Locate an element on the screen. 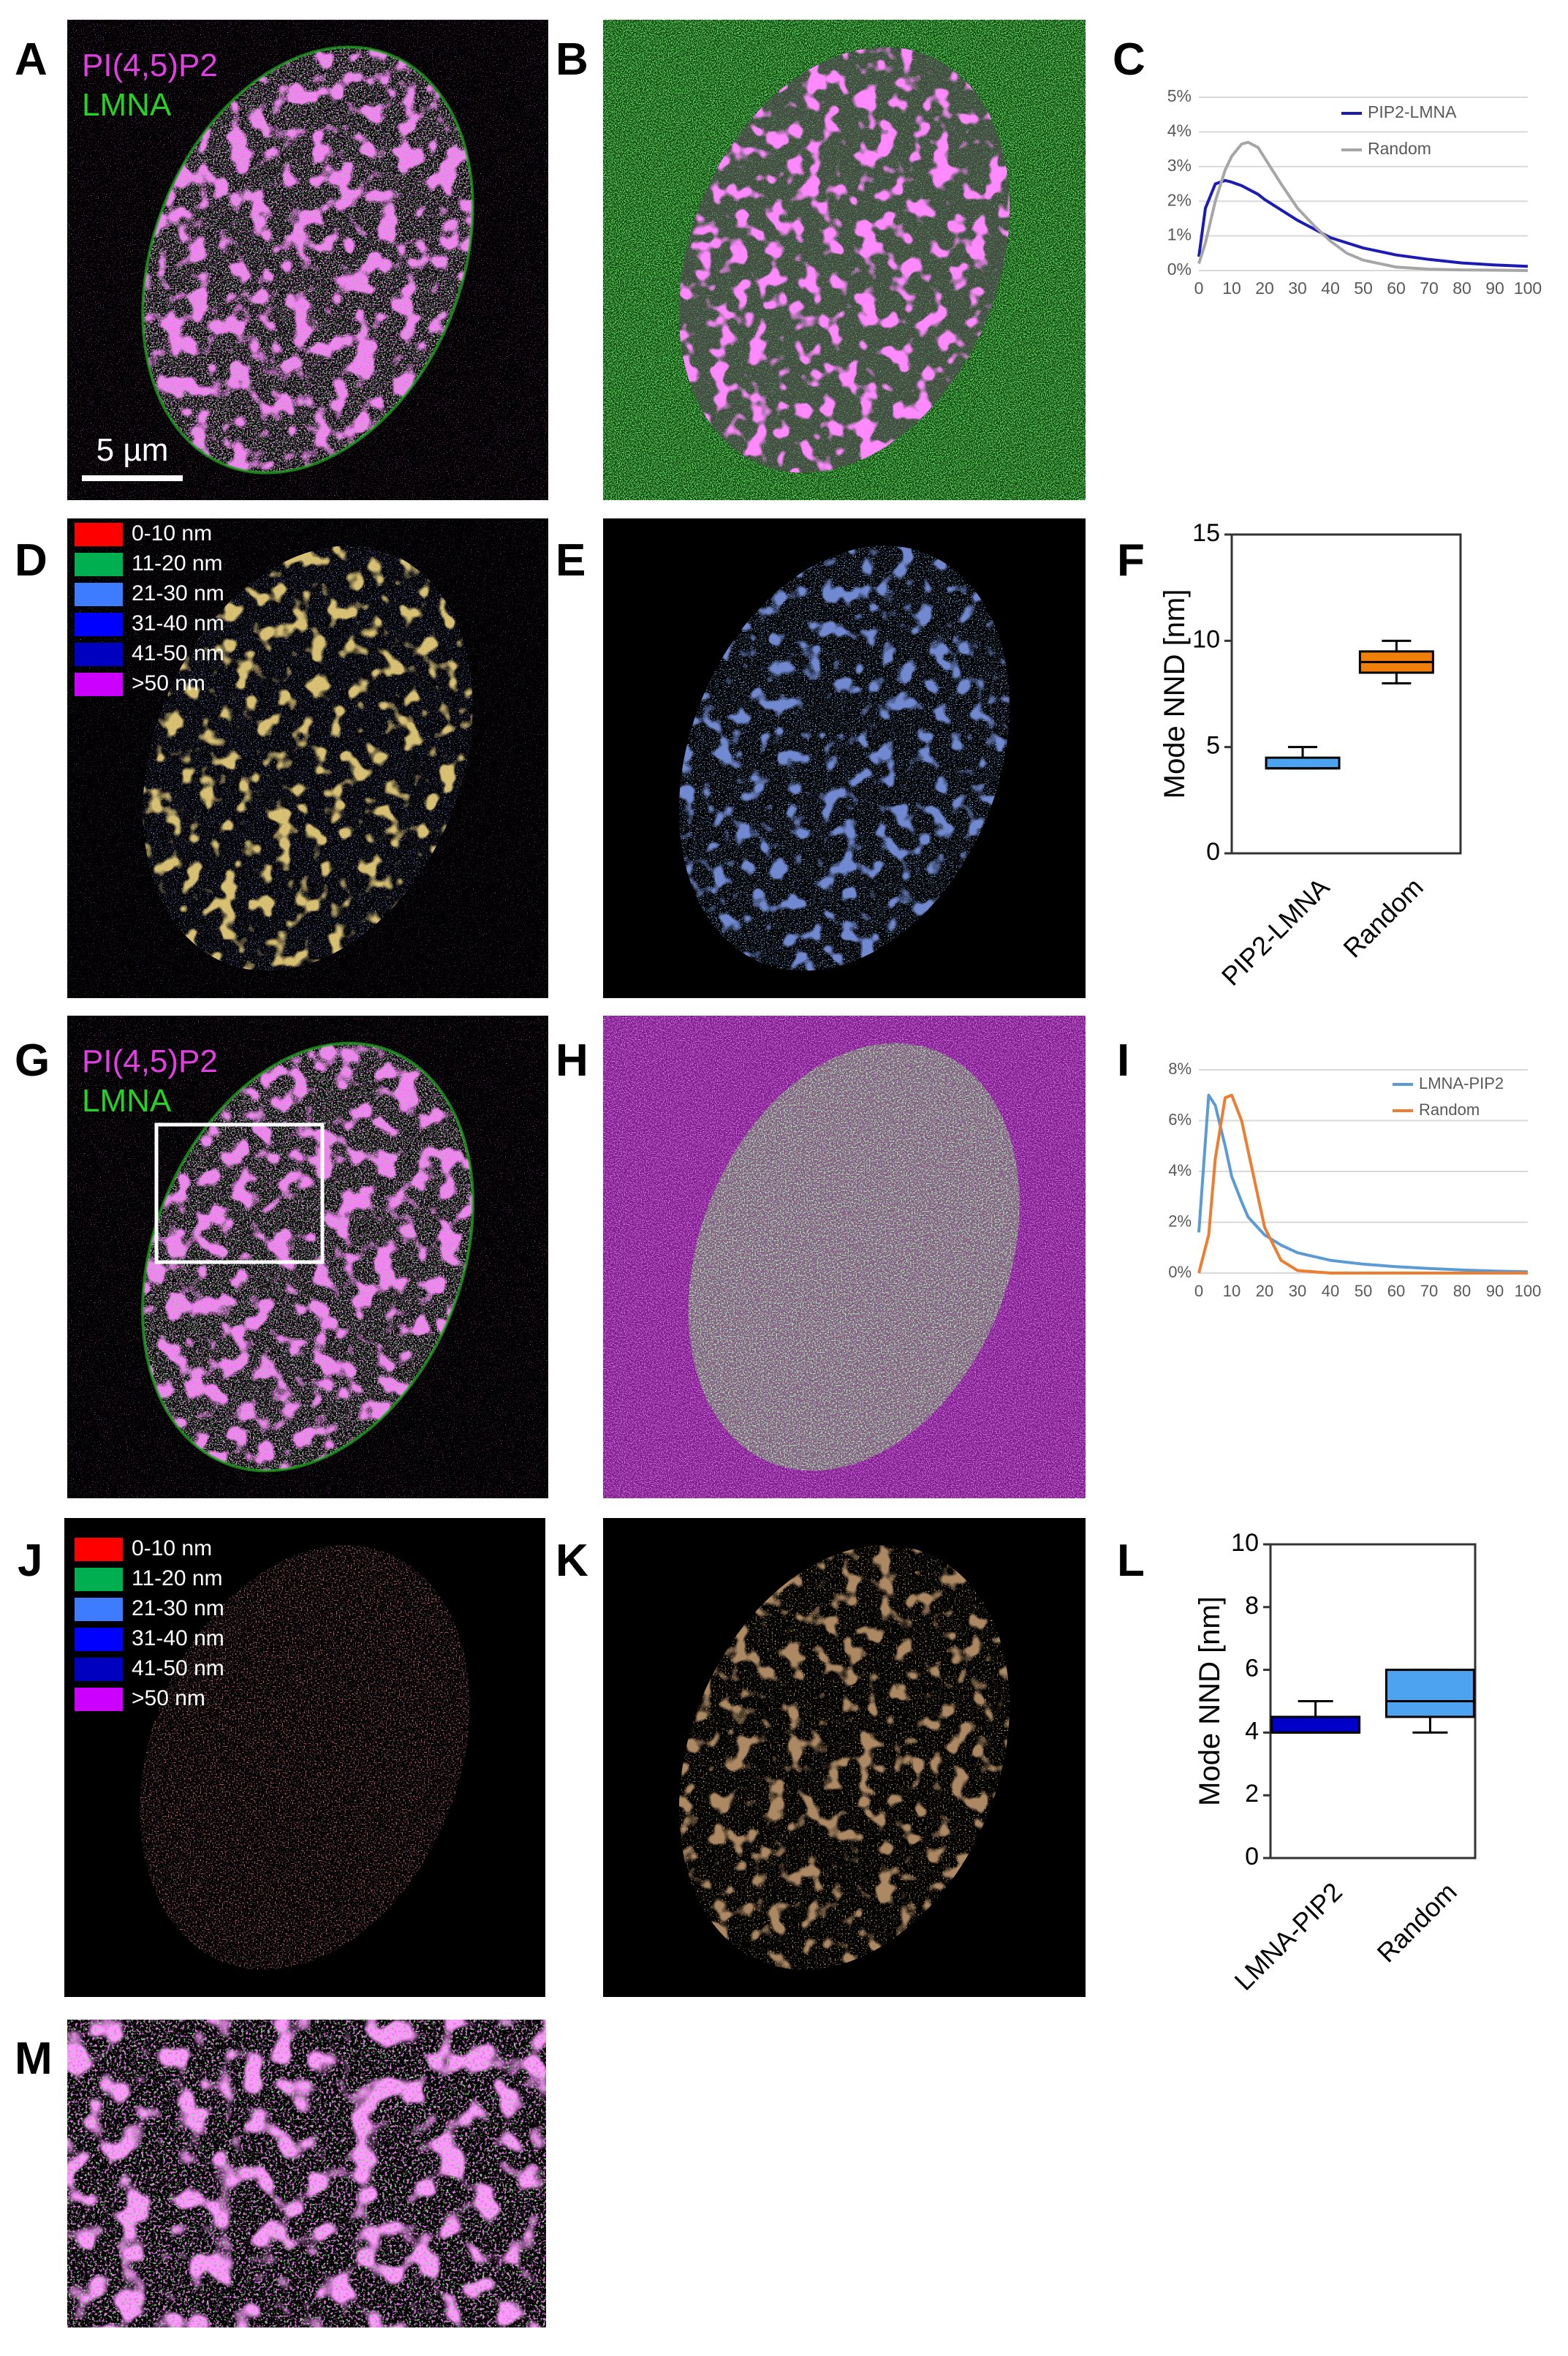 The width and height of the screenshot is (1568, 2356). y-tick-label: 5% is located at coordinates (1180, 95).